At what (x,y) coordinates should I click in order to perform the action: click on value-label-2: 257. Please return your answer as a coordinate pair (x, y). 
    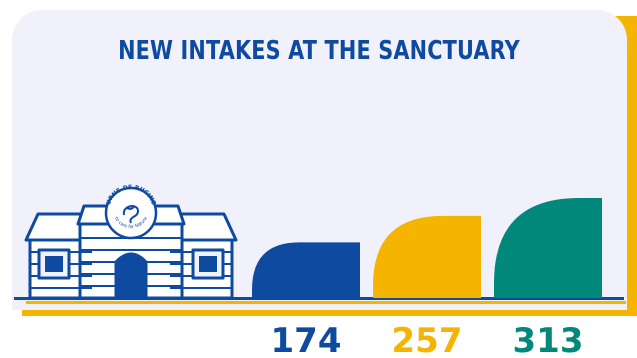
    Looking at the image, I should click on (427, 339).